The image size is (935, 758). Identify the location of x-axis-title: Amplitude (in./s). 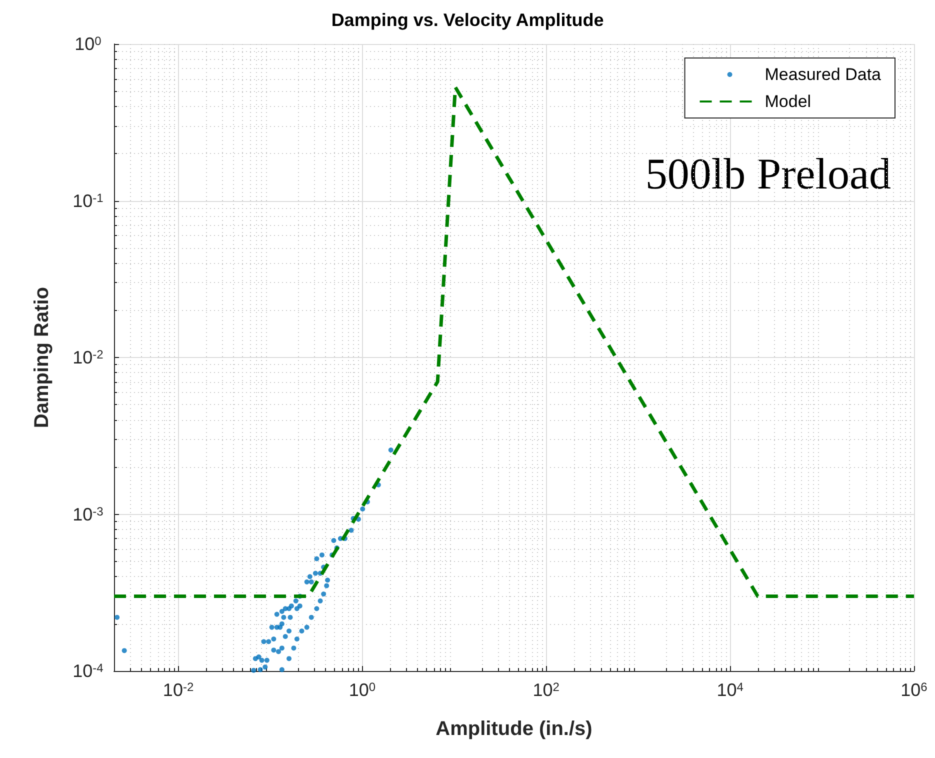
(514, 729).